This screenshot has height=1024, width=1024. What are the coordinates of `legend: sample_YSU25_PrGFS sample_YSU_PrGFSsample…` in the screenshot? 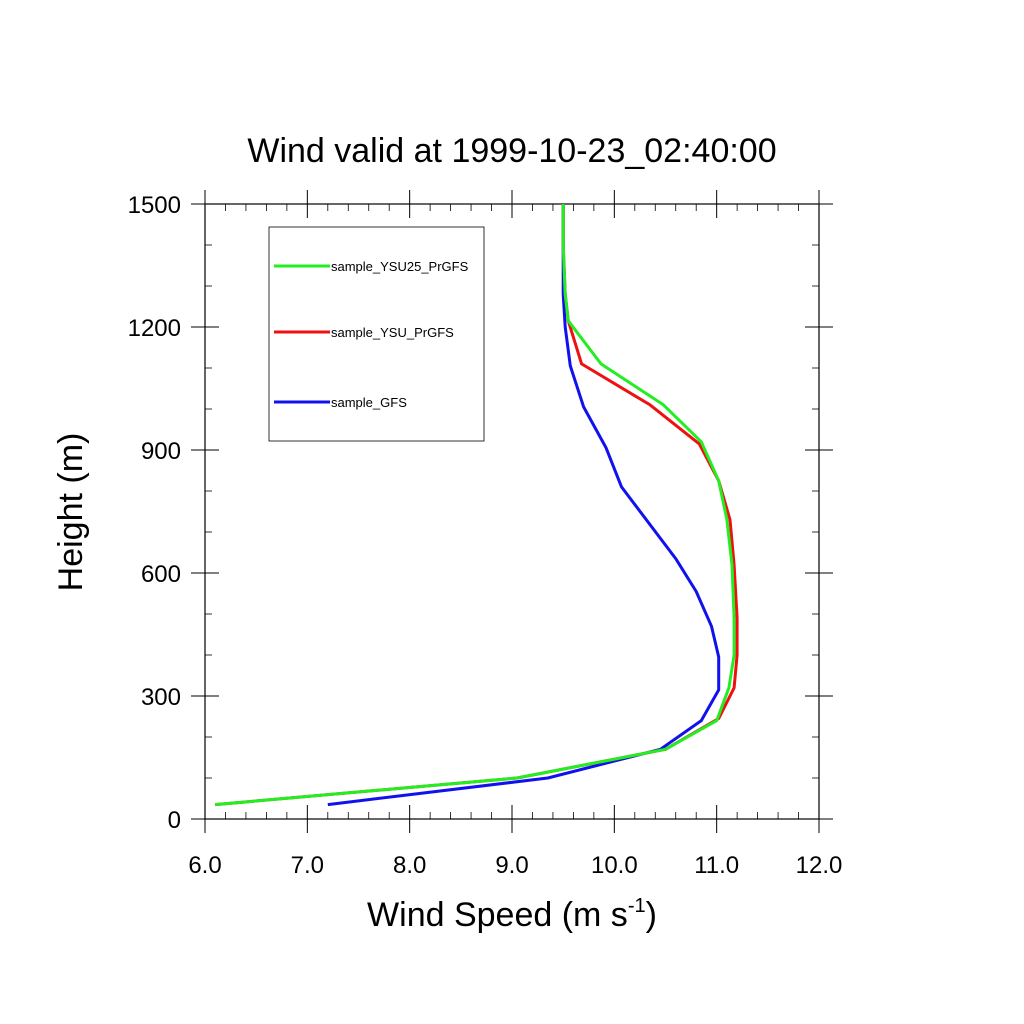 It's located at (376, 334).